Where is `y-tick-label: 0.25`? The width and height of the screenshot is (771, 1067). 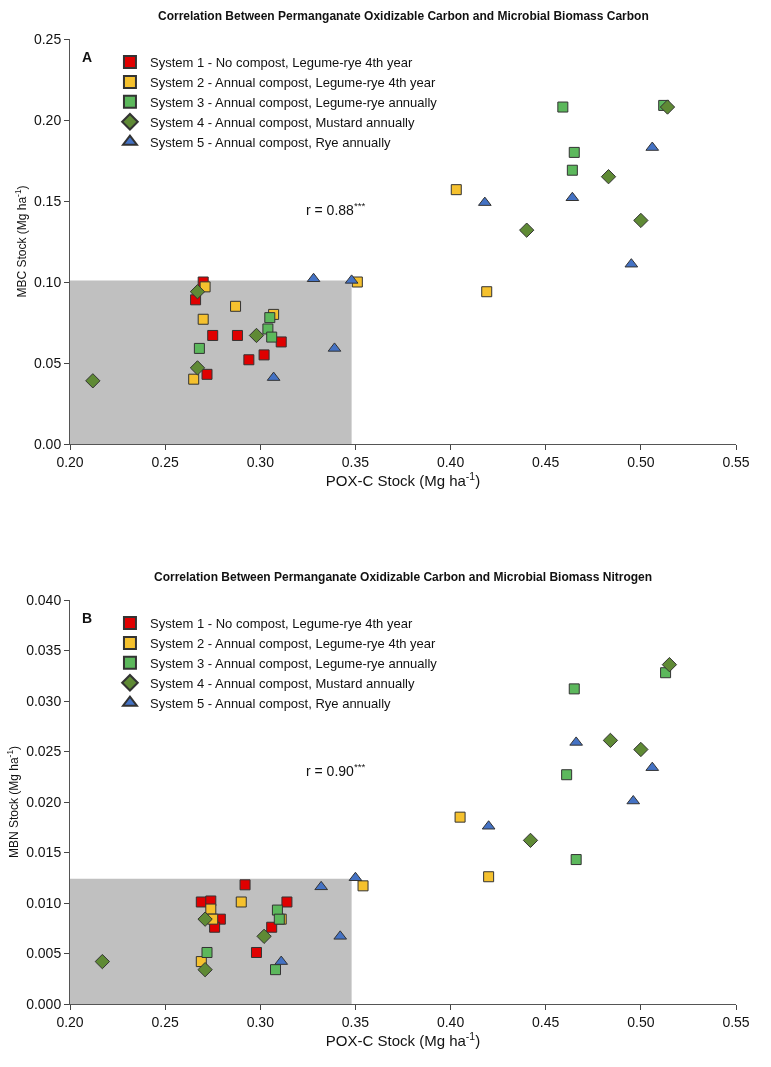 y-tick-label: 0.25 is located at coordinates (47, 38).